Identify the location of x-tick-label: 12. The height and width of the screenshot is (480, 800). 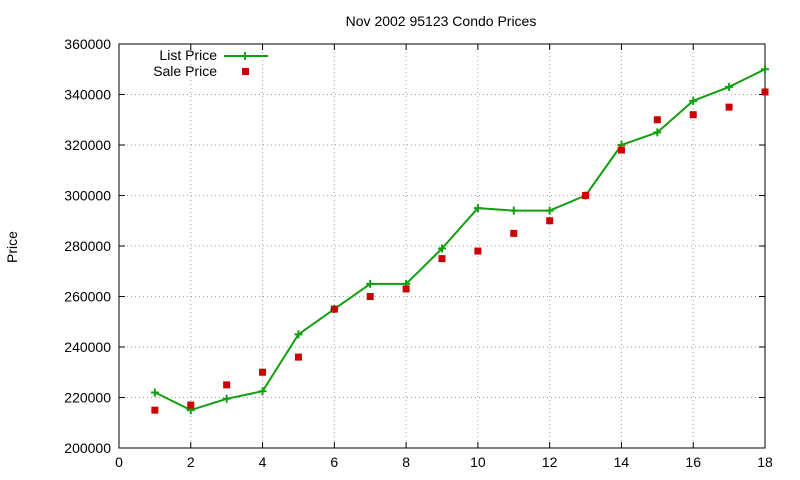
(550, 462).